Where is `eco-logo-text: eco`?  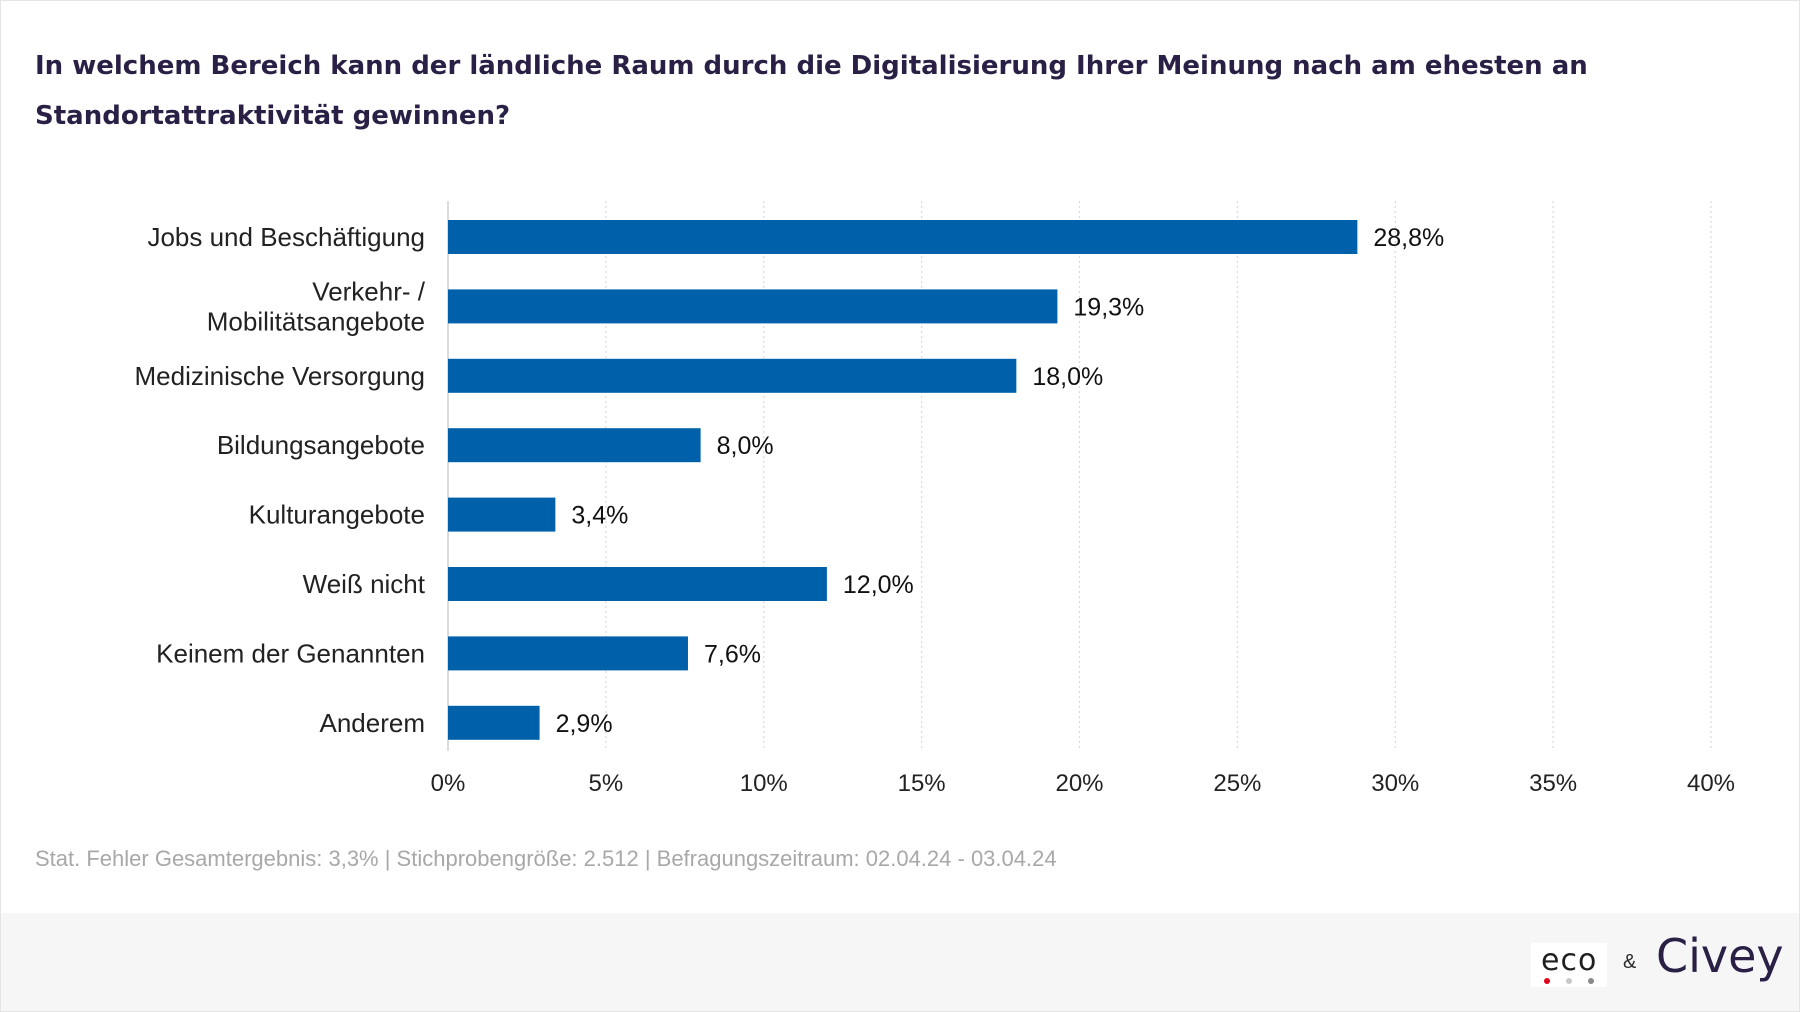
eco-logo-text: eco is located at coordinates (1569, 960).